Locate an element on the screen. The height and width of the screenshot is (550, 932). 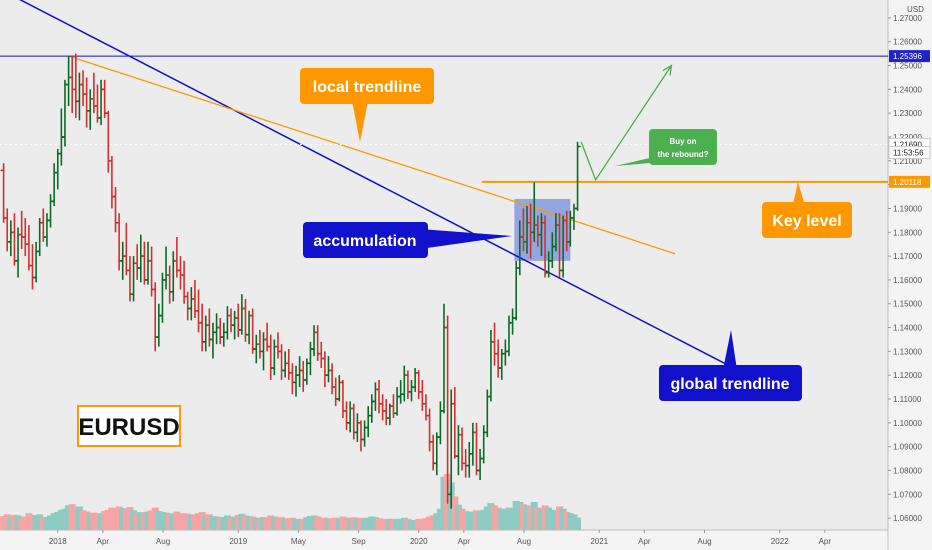
y-tick-label: 1.07000 is located at coordinates (907, 494).